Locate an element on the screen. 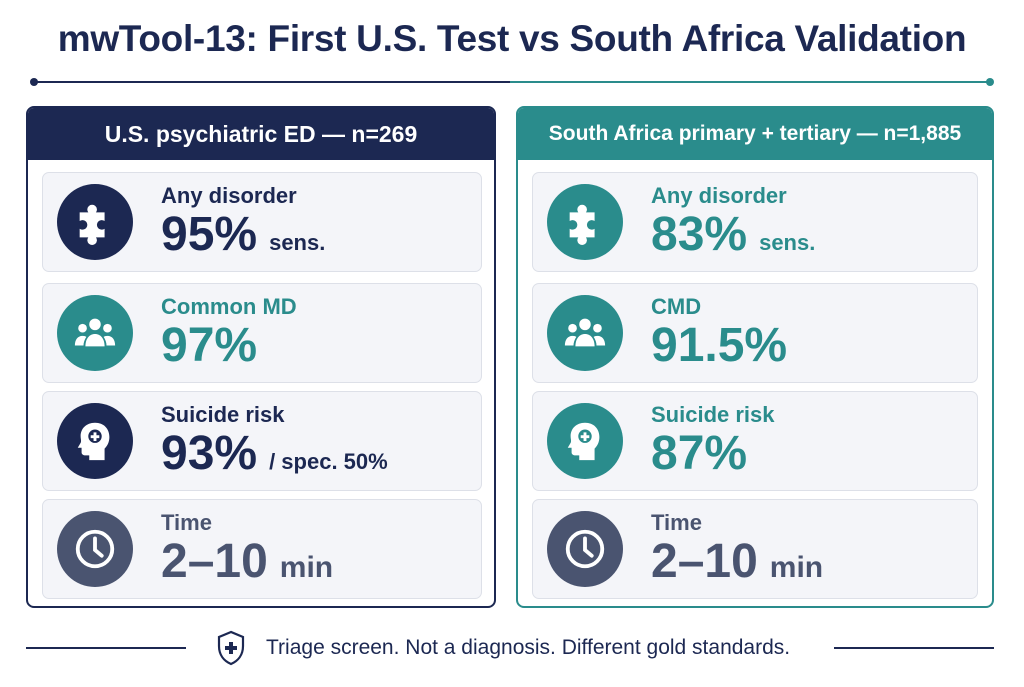 Image resolution: width=1024 pixels, height=687 pixels. card-label: Common MD is located at coordinates (229, 306).